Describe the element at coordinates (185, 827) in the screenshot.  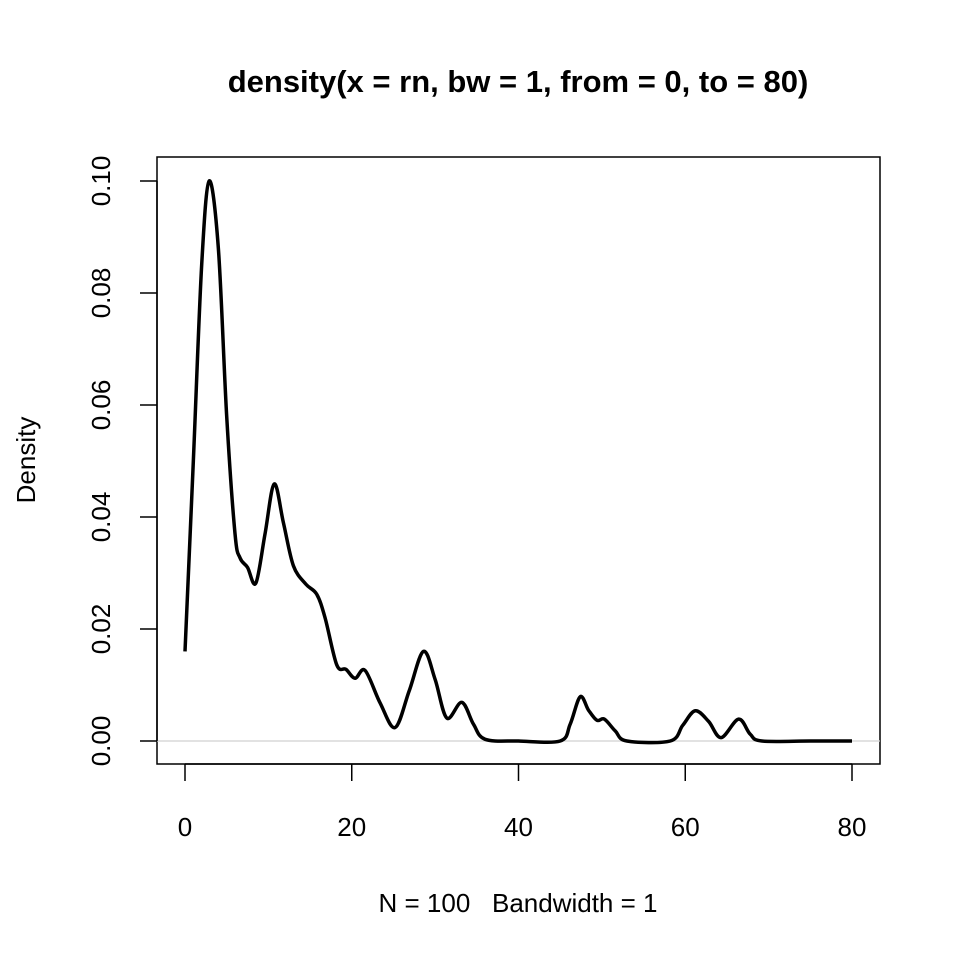
I see `x-tick-label: 0` at that location.